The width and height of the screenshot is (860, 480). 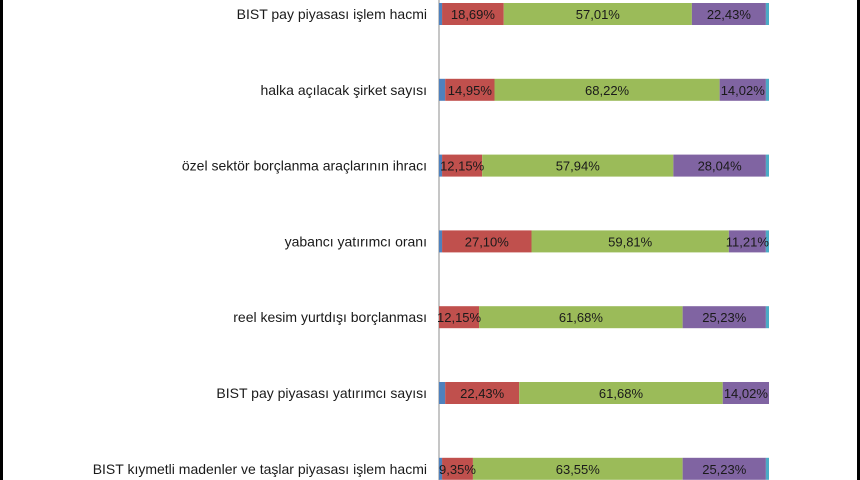 What do you see at coordinates (332, 14) in the screenshot?
I see `category-label: BIST pay piyasası işlem hacmi` at bounding box center [332, 14].